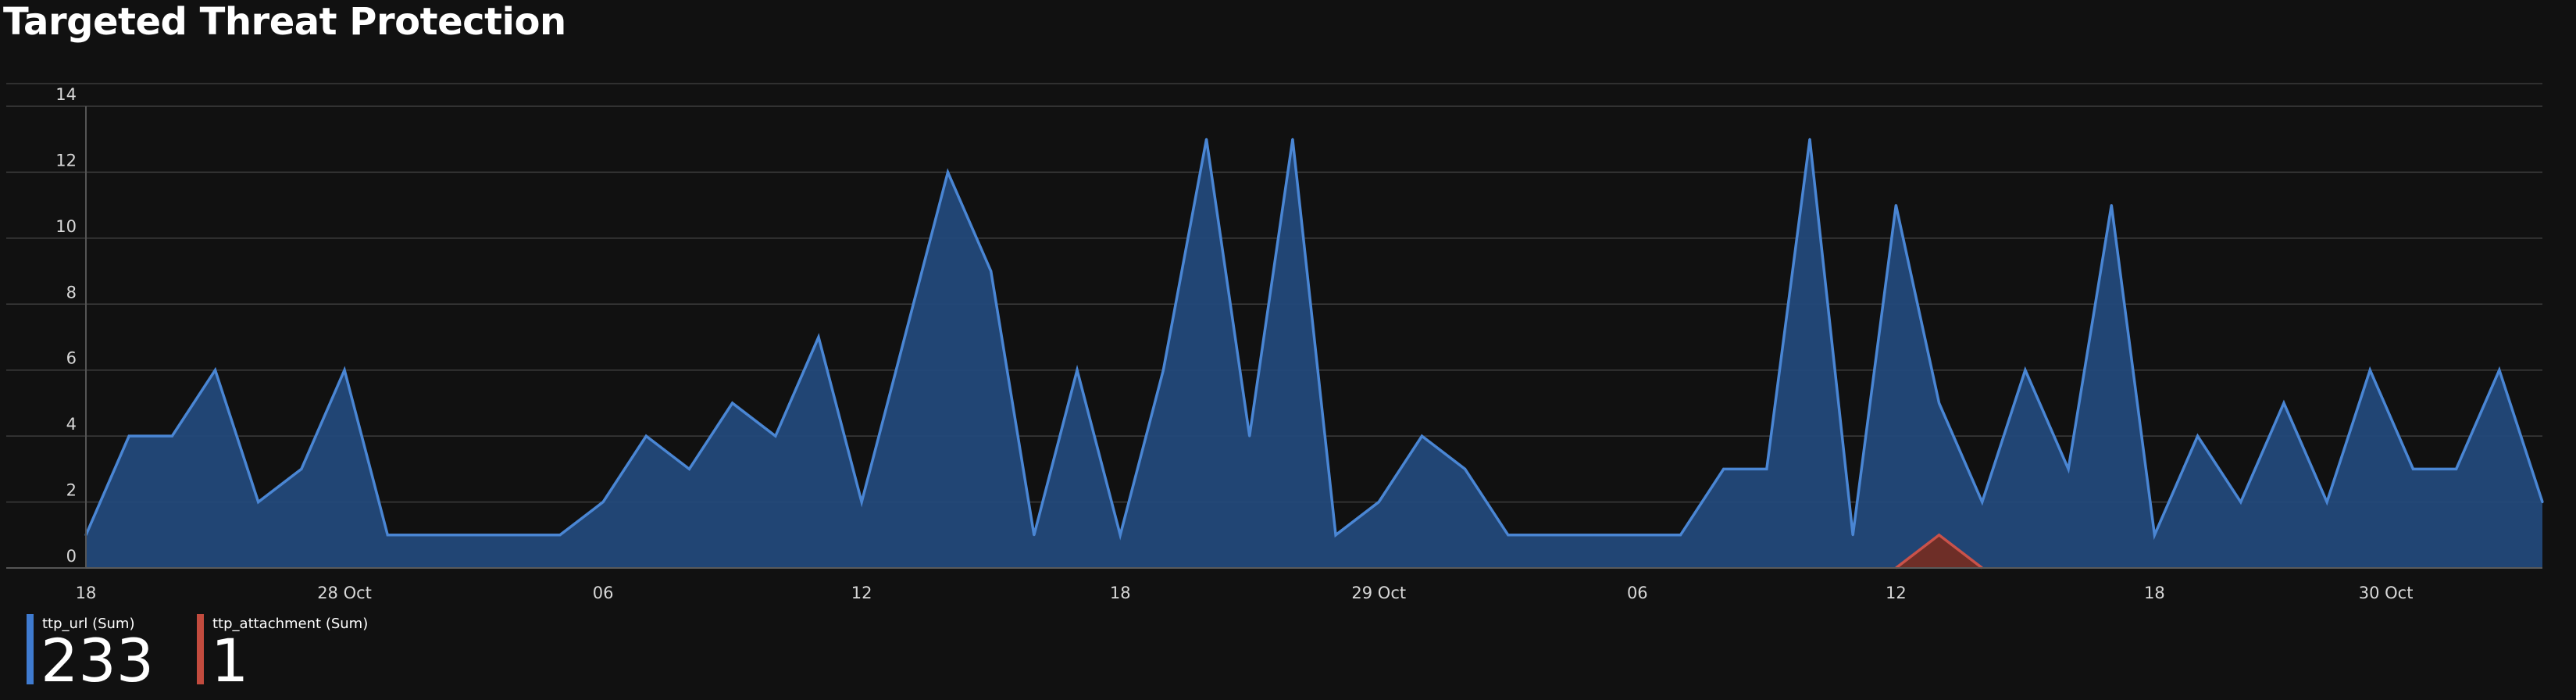 Image resolution: width=2576 pixels, height=700 pixels. Describe the element at coordinates (71, 424) in the screenshot. I see `y-tick-label: 4` at that location.